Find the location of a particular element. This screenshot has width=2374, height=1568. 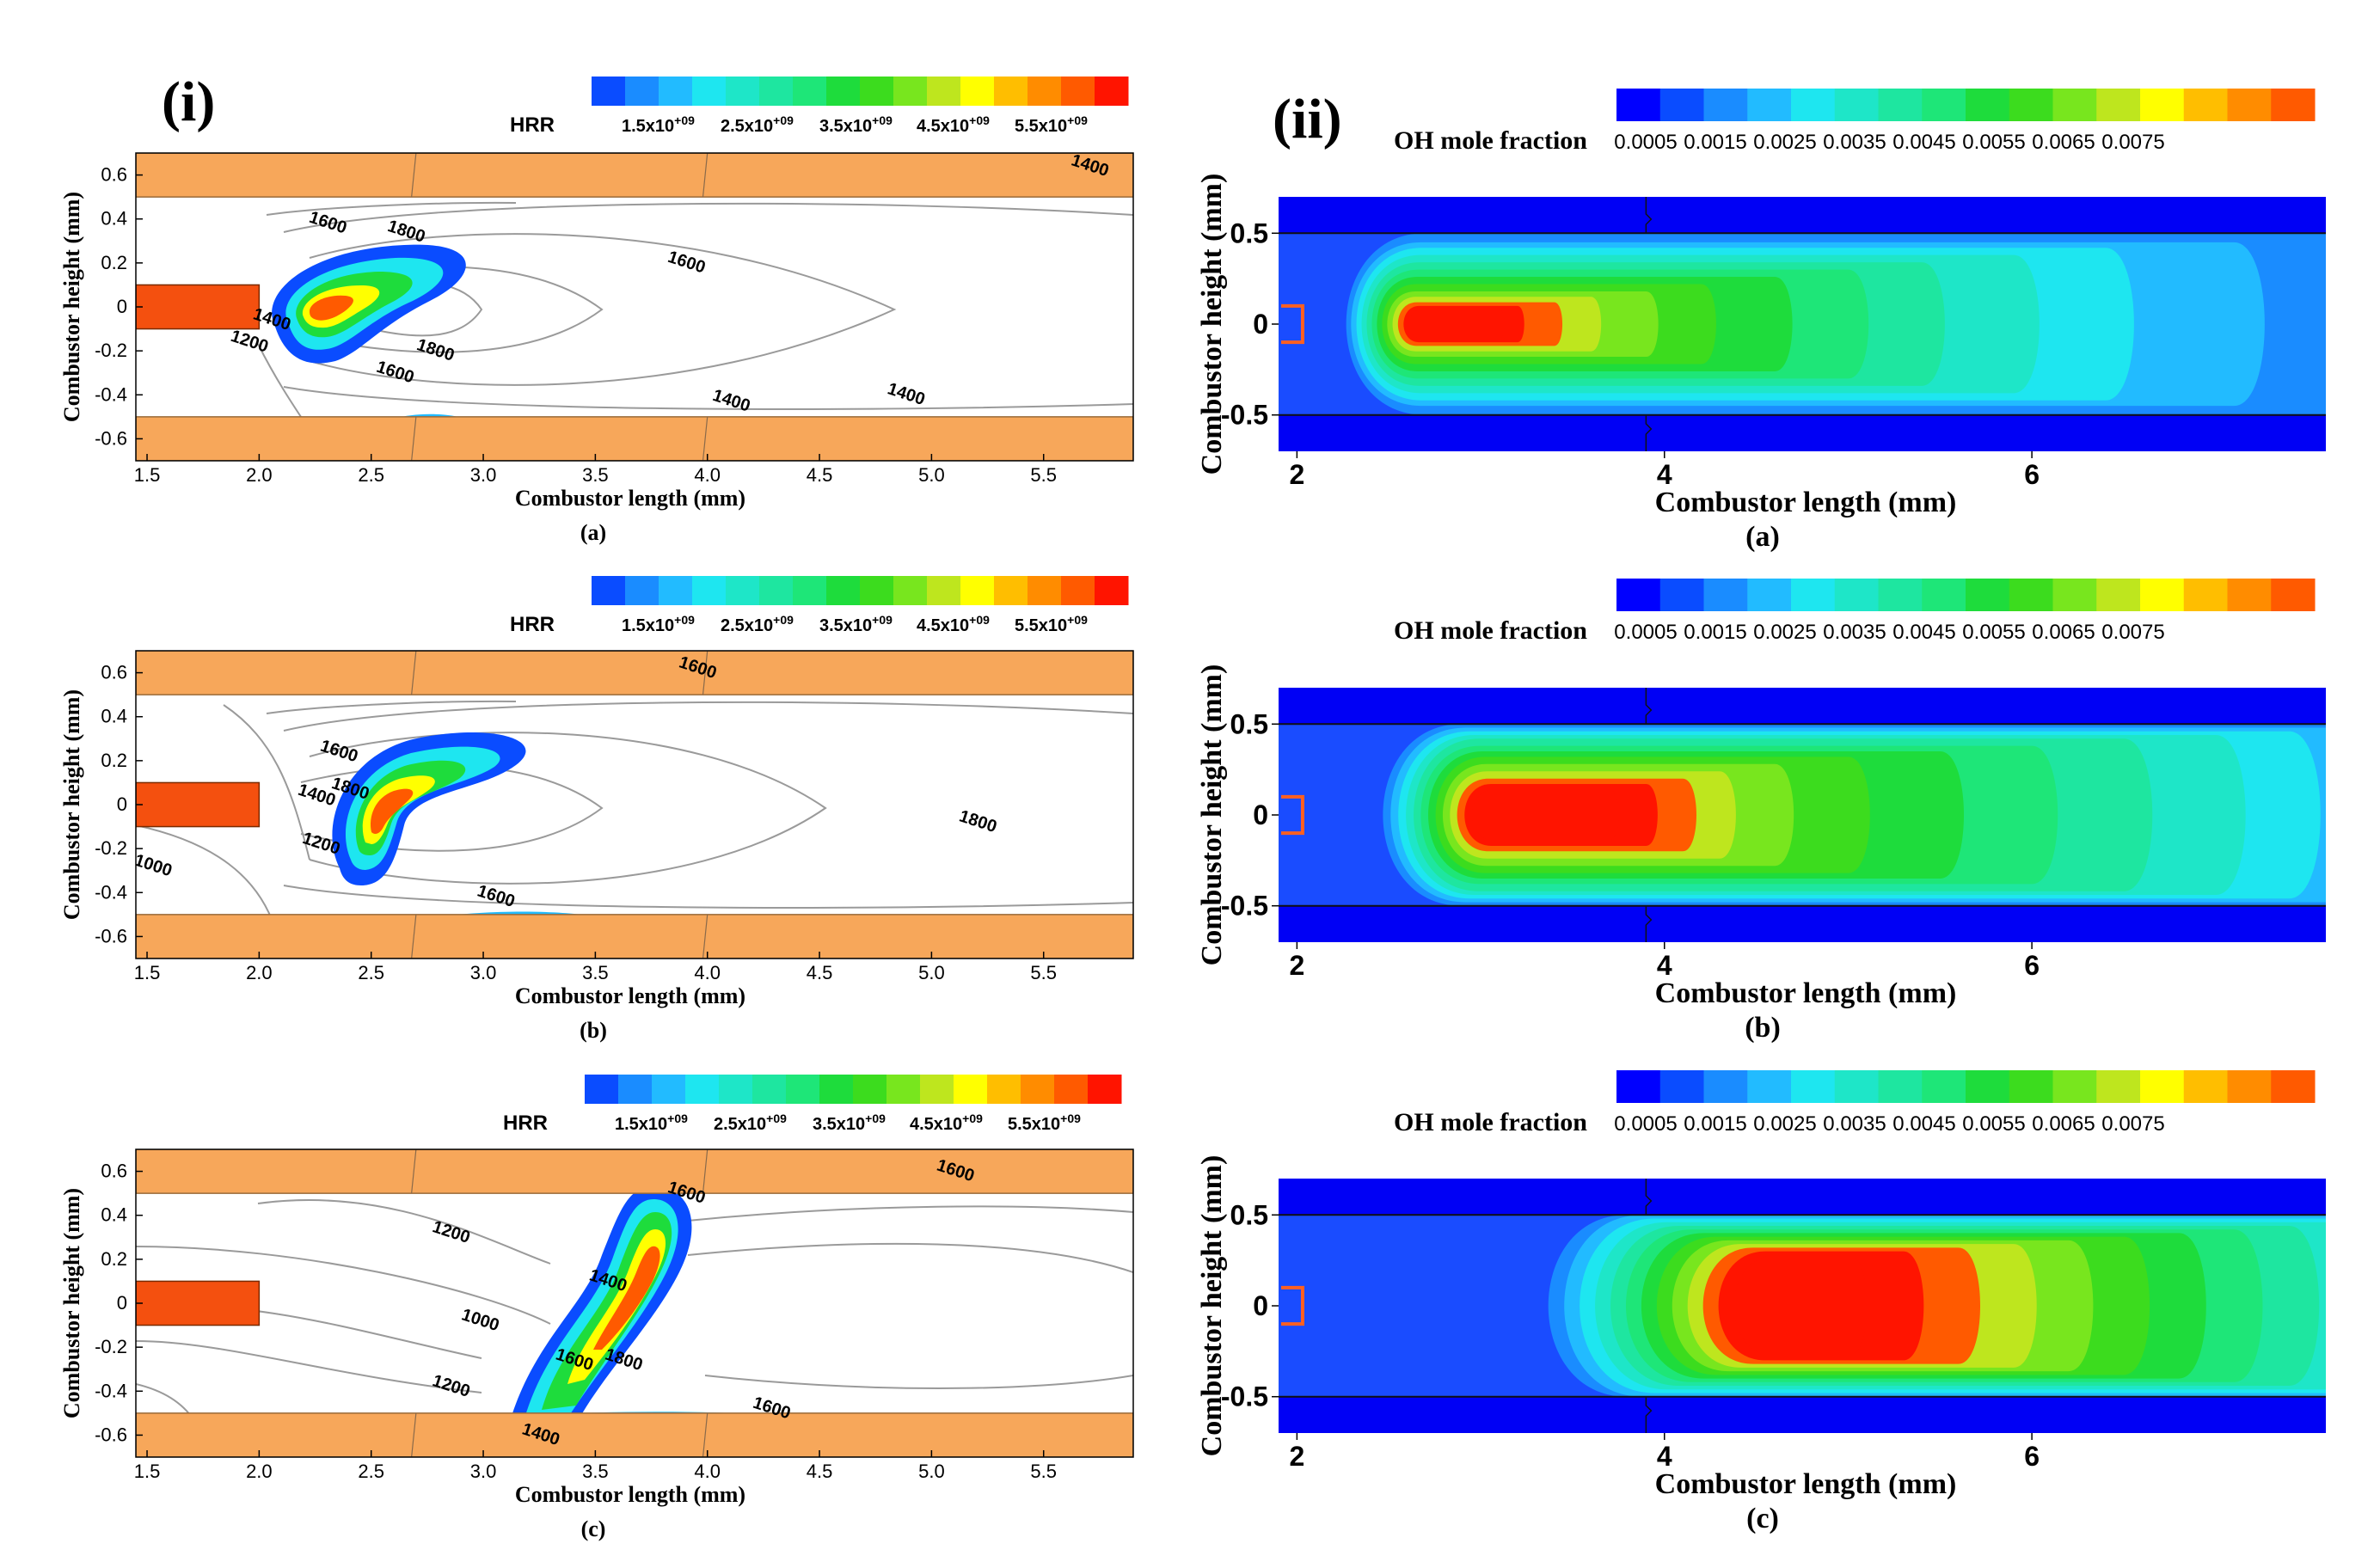

y-tick-label: 0.4 is located at coordinates (114, 219).